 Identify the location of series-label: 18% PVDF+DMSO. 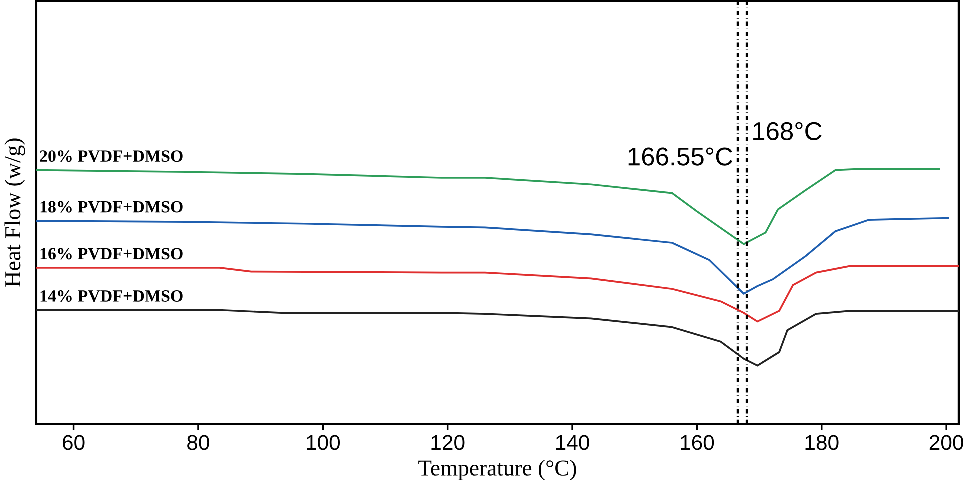
(111, 207).